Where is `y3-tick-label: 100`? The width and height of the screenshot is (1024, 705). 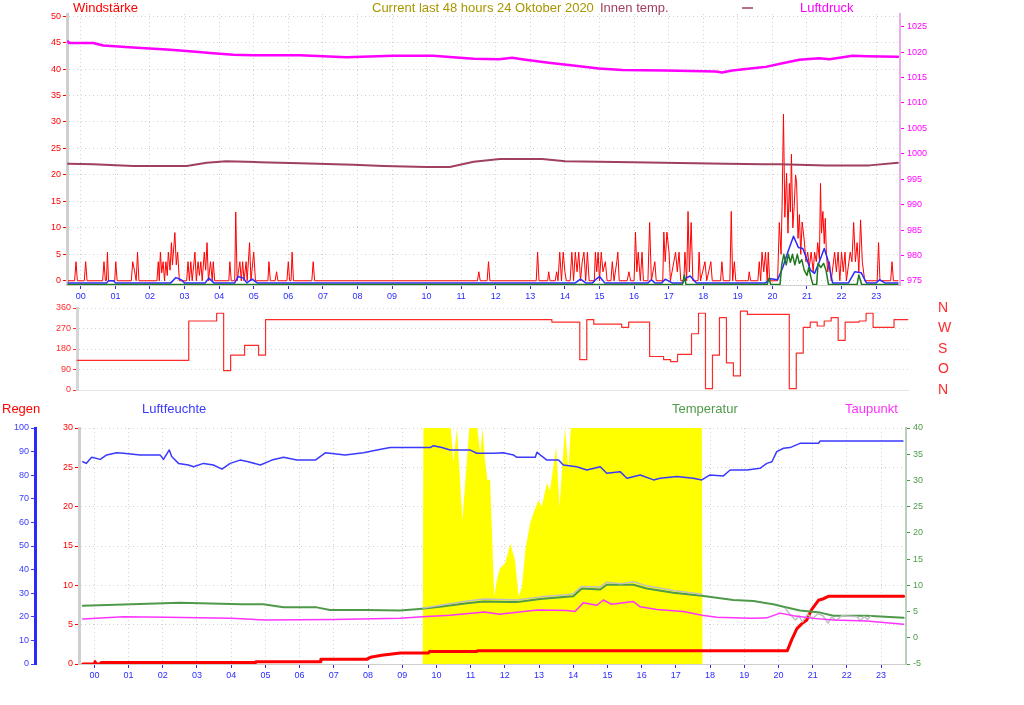
y3-tick-label: 100 is located at coordinates (21, 427).